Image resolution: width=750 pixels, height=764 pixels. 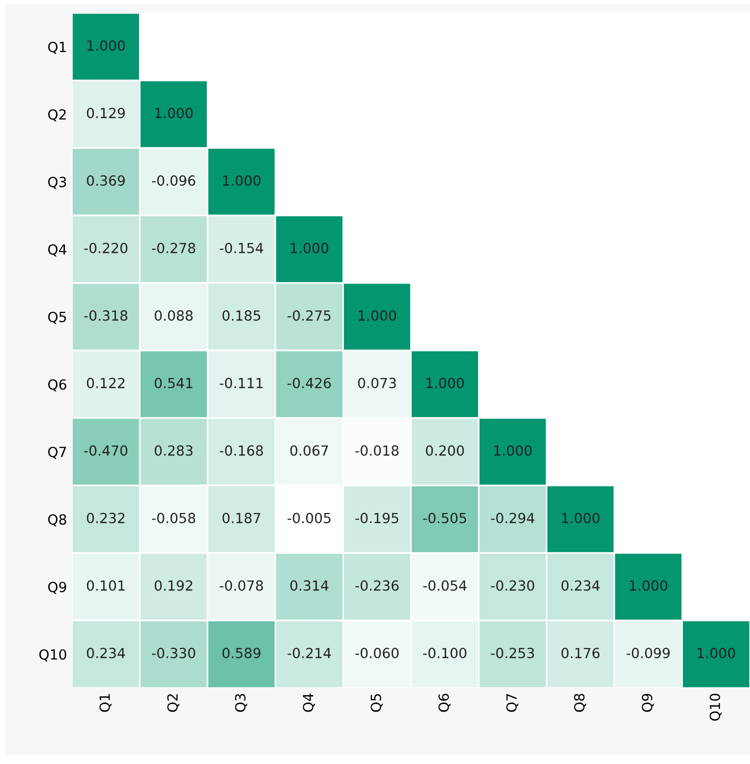 I want to click on data-label: -0.168, so click(x=241, y=450).